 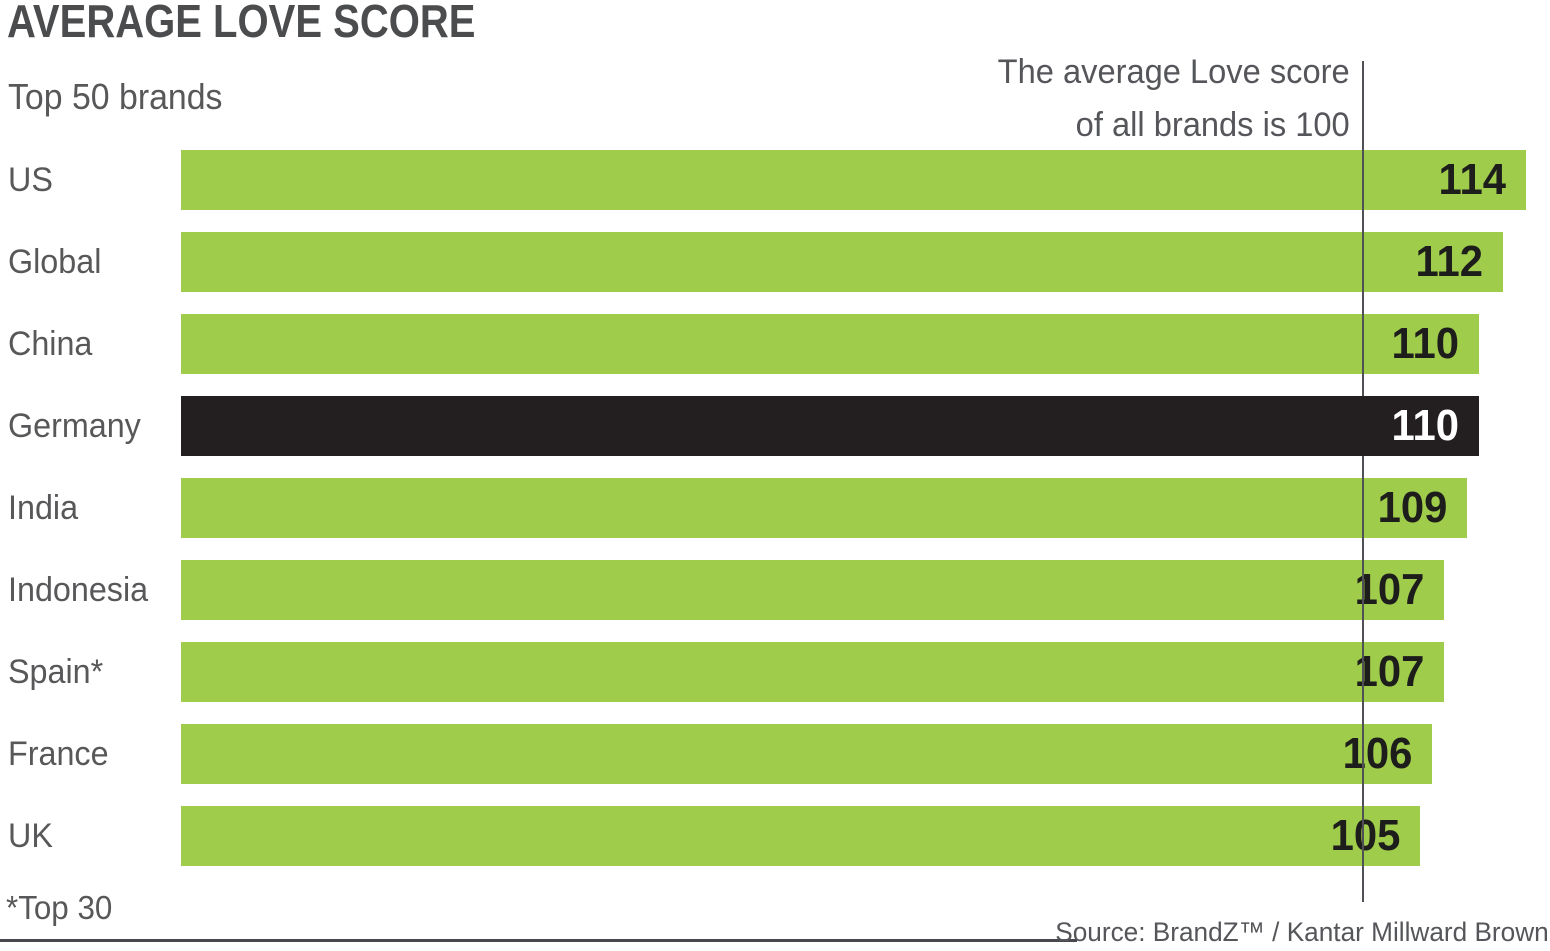 I want to click on chart-subtitle: Top 50 brands, so click(x=115, y=96).